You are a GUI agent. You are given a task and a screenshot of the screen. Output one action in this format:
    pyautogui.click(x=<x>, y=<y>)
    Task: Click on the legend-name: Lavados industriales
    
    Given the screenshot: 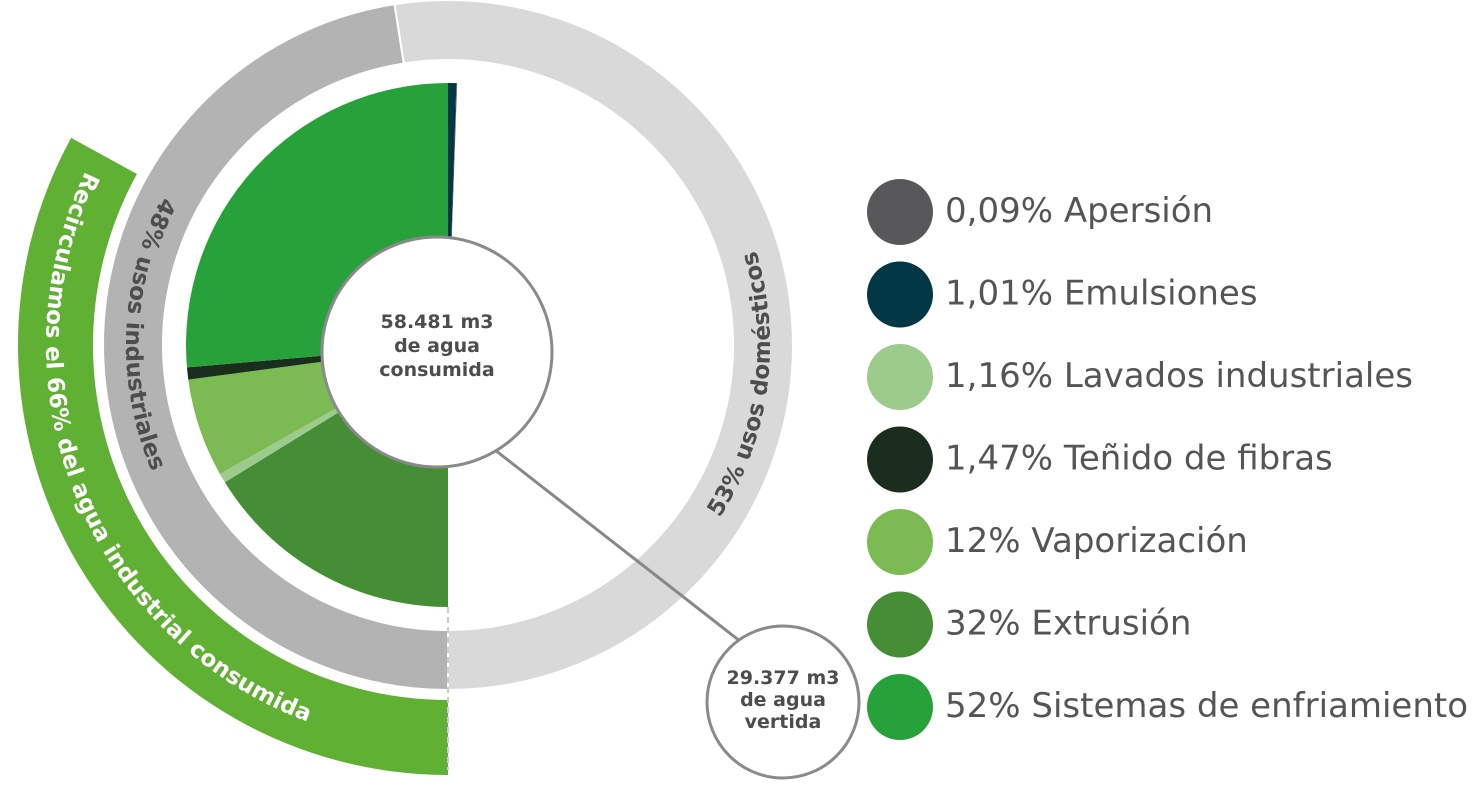 What is the action you would take?
    pyautogui.click(x=1238, y=376)
    